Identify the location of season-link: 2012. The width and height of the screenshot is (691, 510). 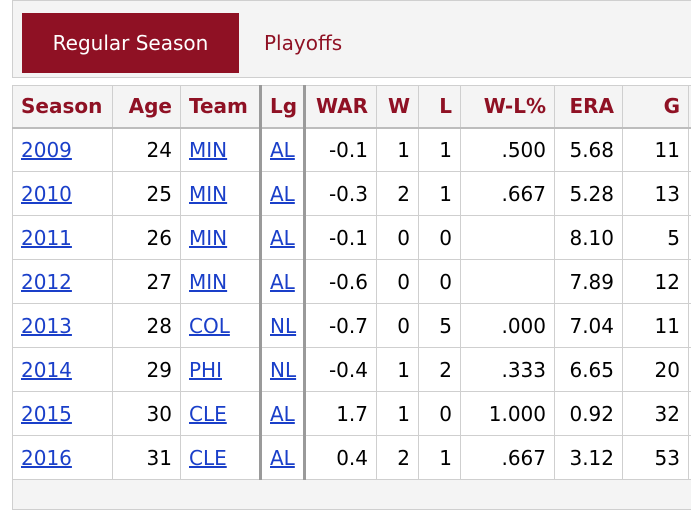
(46, 282).